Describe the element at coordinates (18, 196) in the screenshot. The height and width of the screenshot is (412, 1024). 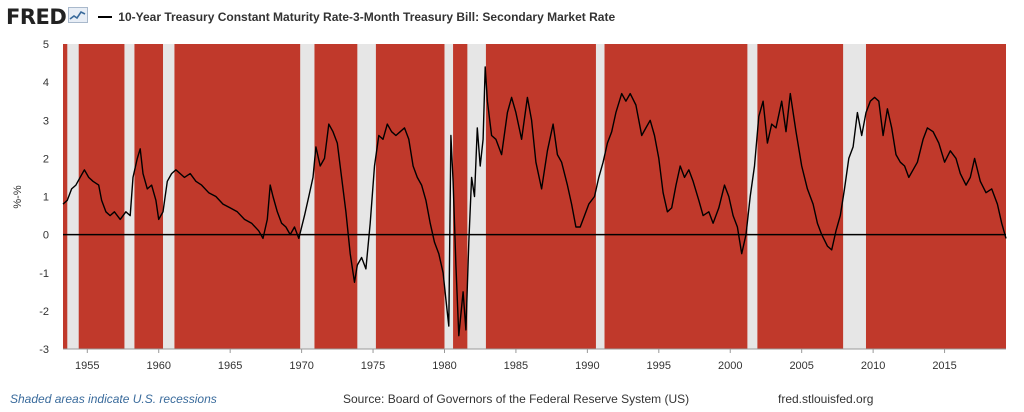
I see `y-axis-label: %-%` at that location.